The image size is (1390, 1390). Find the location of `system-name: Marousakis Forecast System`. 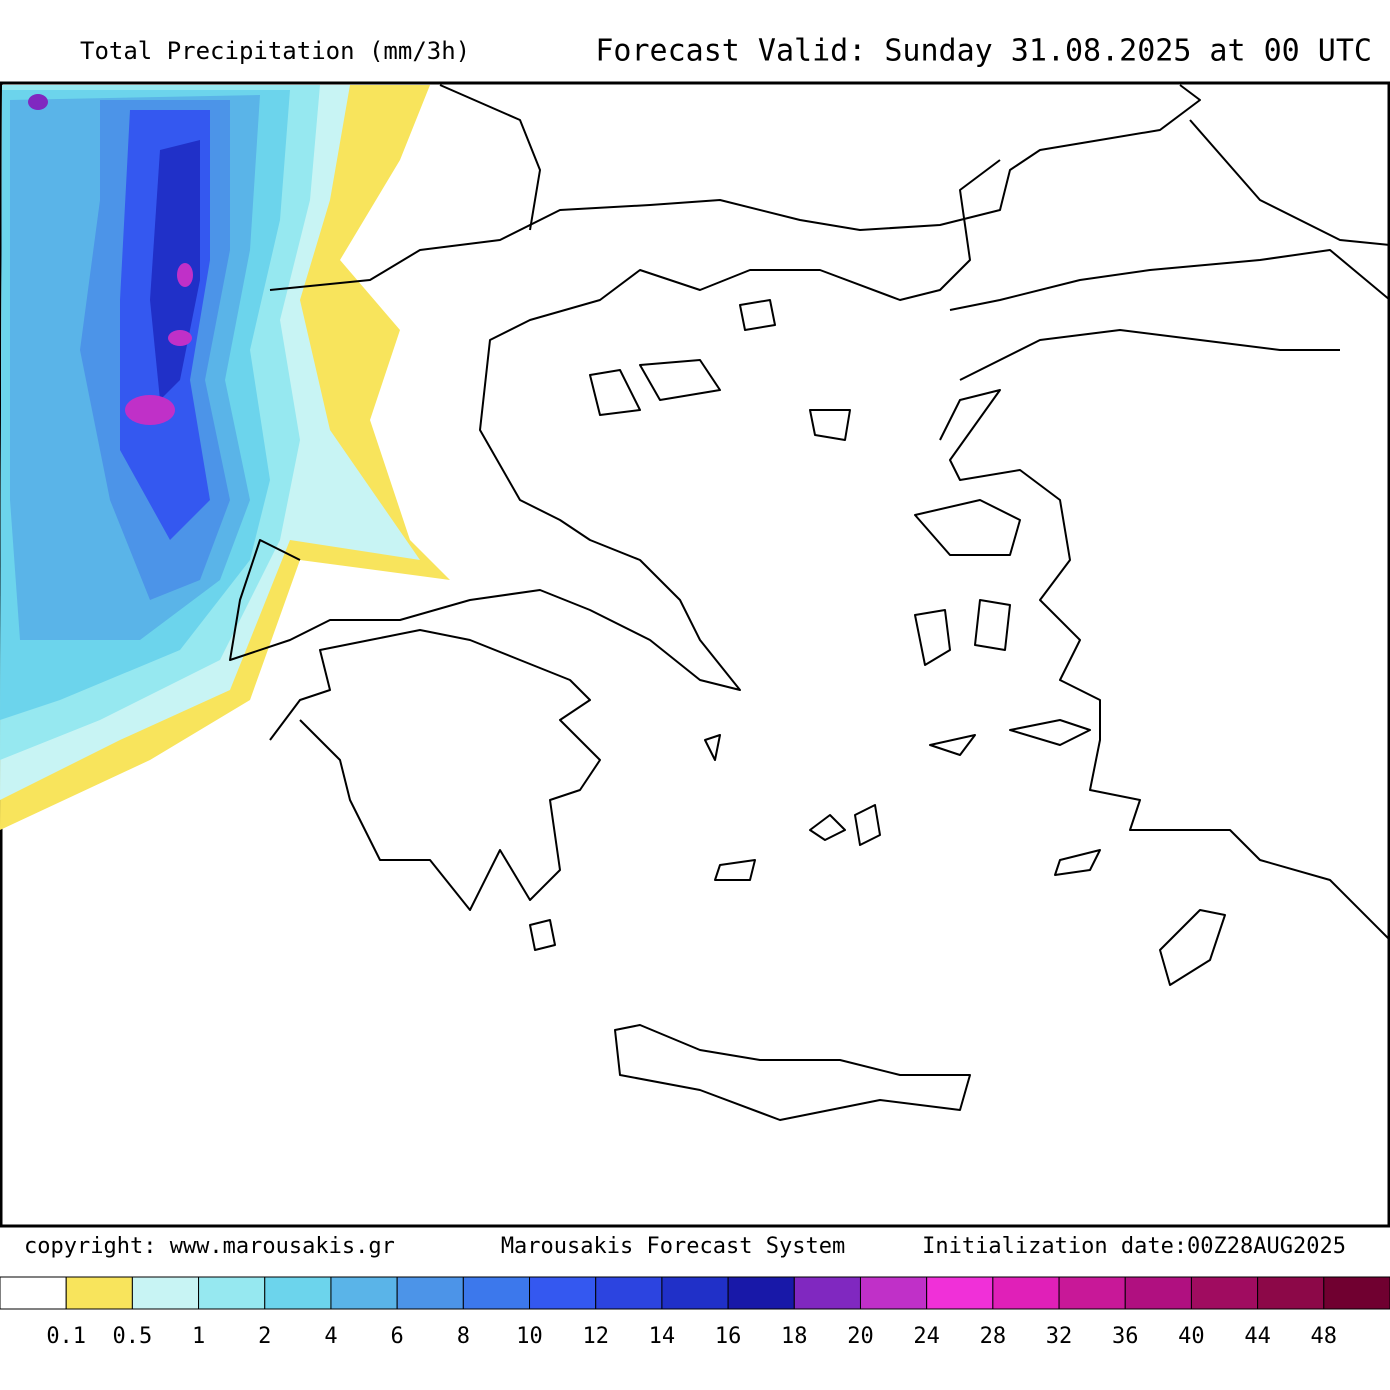

system-name: Marousakis Forecast System is located at coordinates (673, 1246).